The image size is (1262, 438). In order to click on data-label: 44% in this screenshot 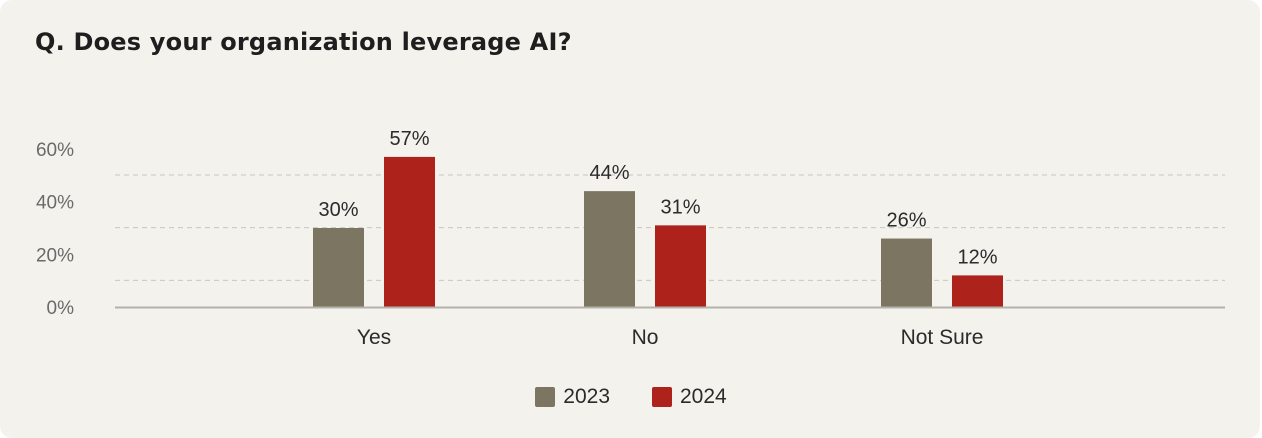, I will do `click(609, 173)`.